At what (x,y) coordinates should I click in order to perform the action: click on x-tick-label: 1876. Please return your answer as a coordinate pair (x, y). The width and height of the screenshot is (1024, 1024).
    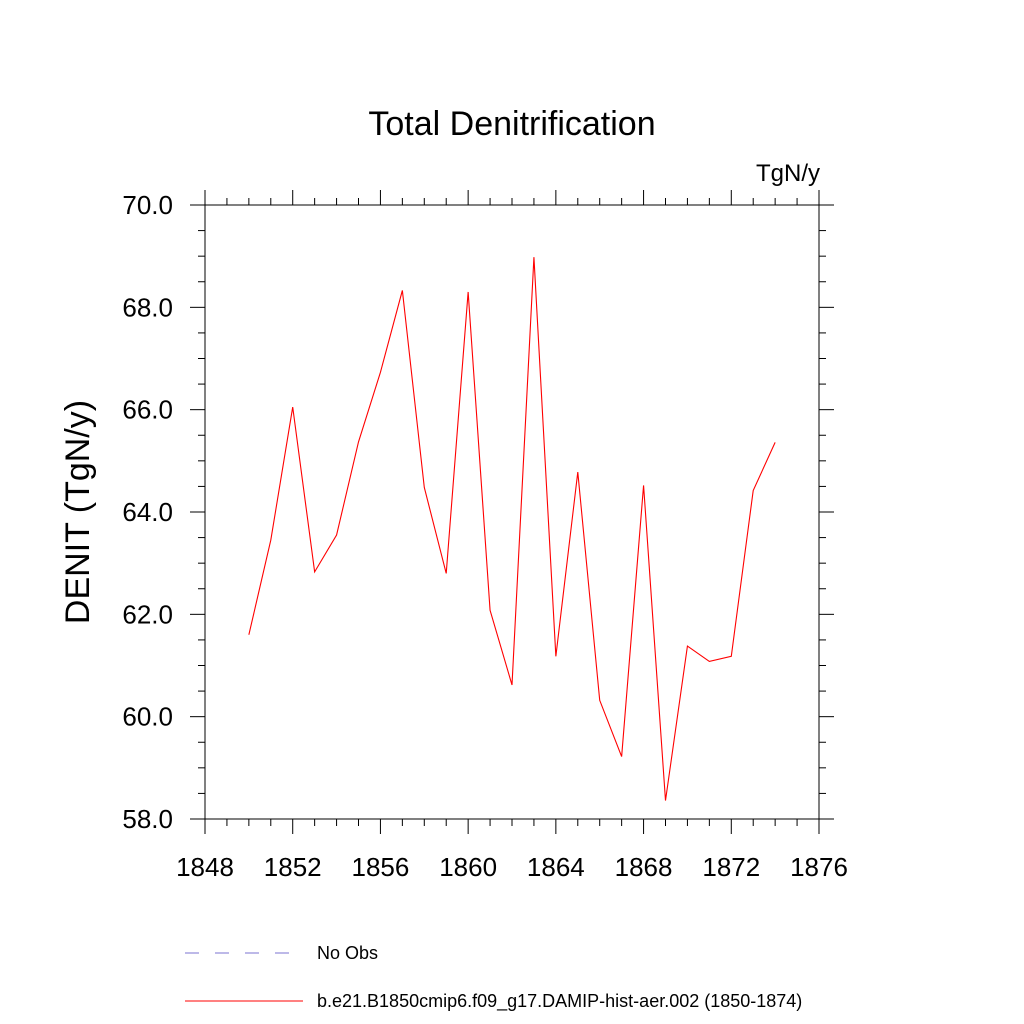
    Looking at the image, I should click on (819, 867).